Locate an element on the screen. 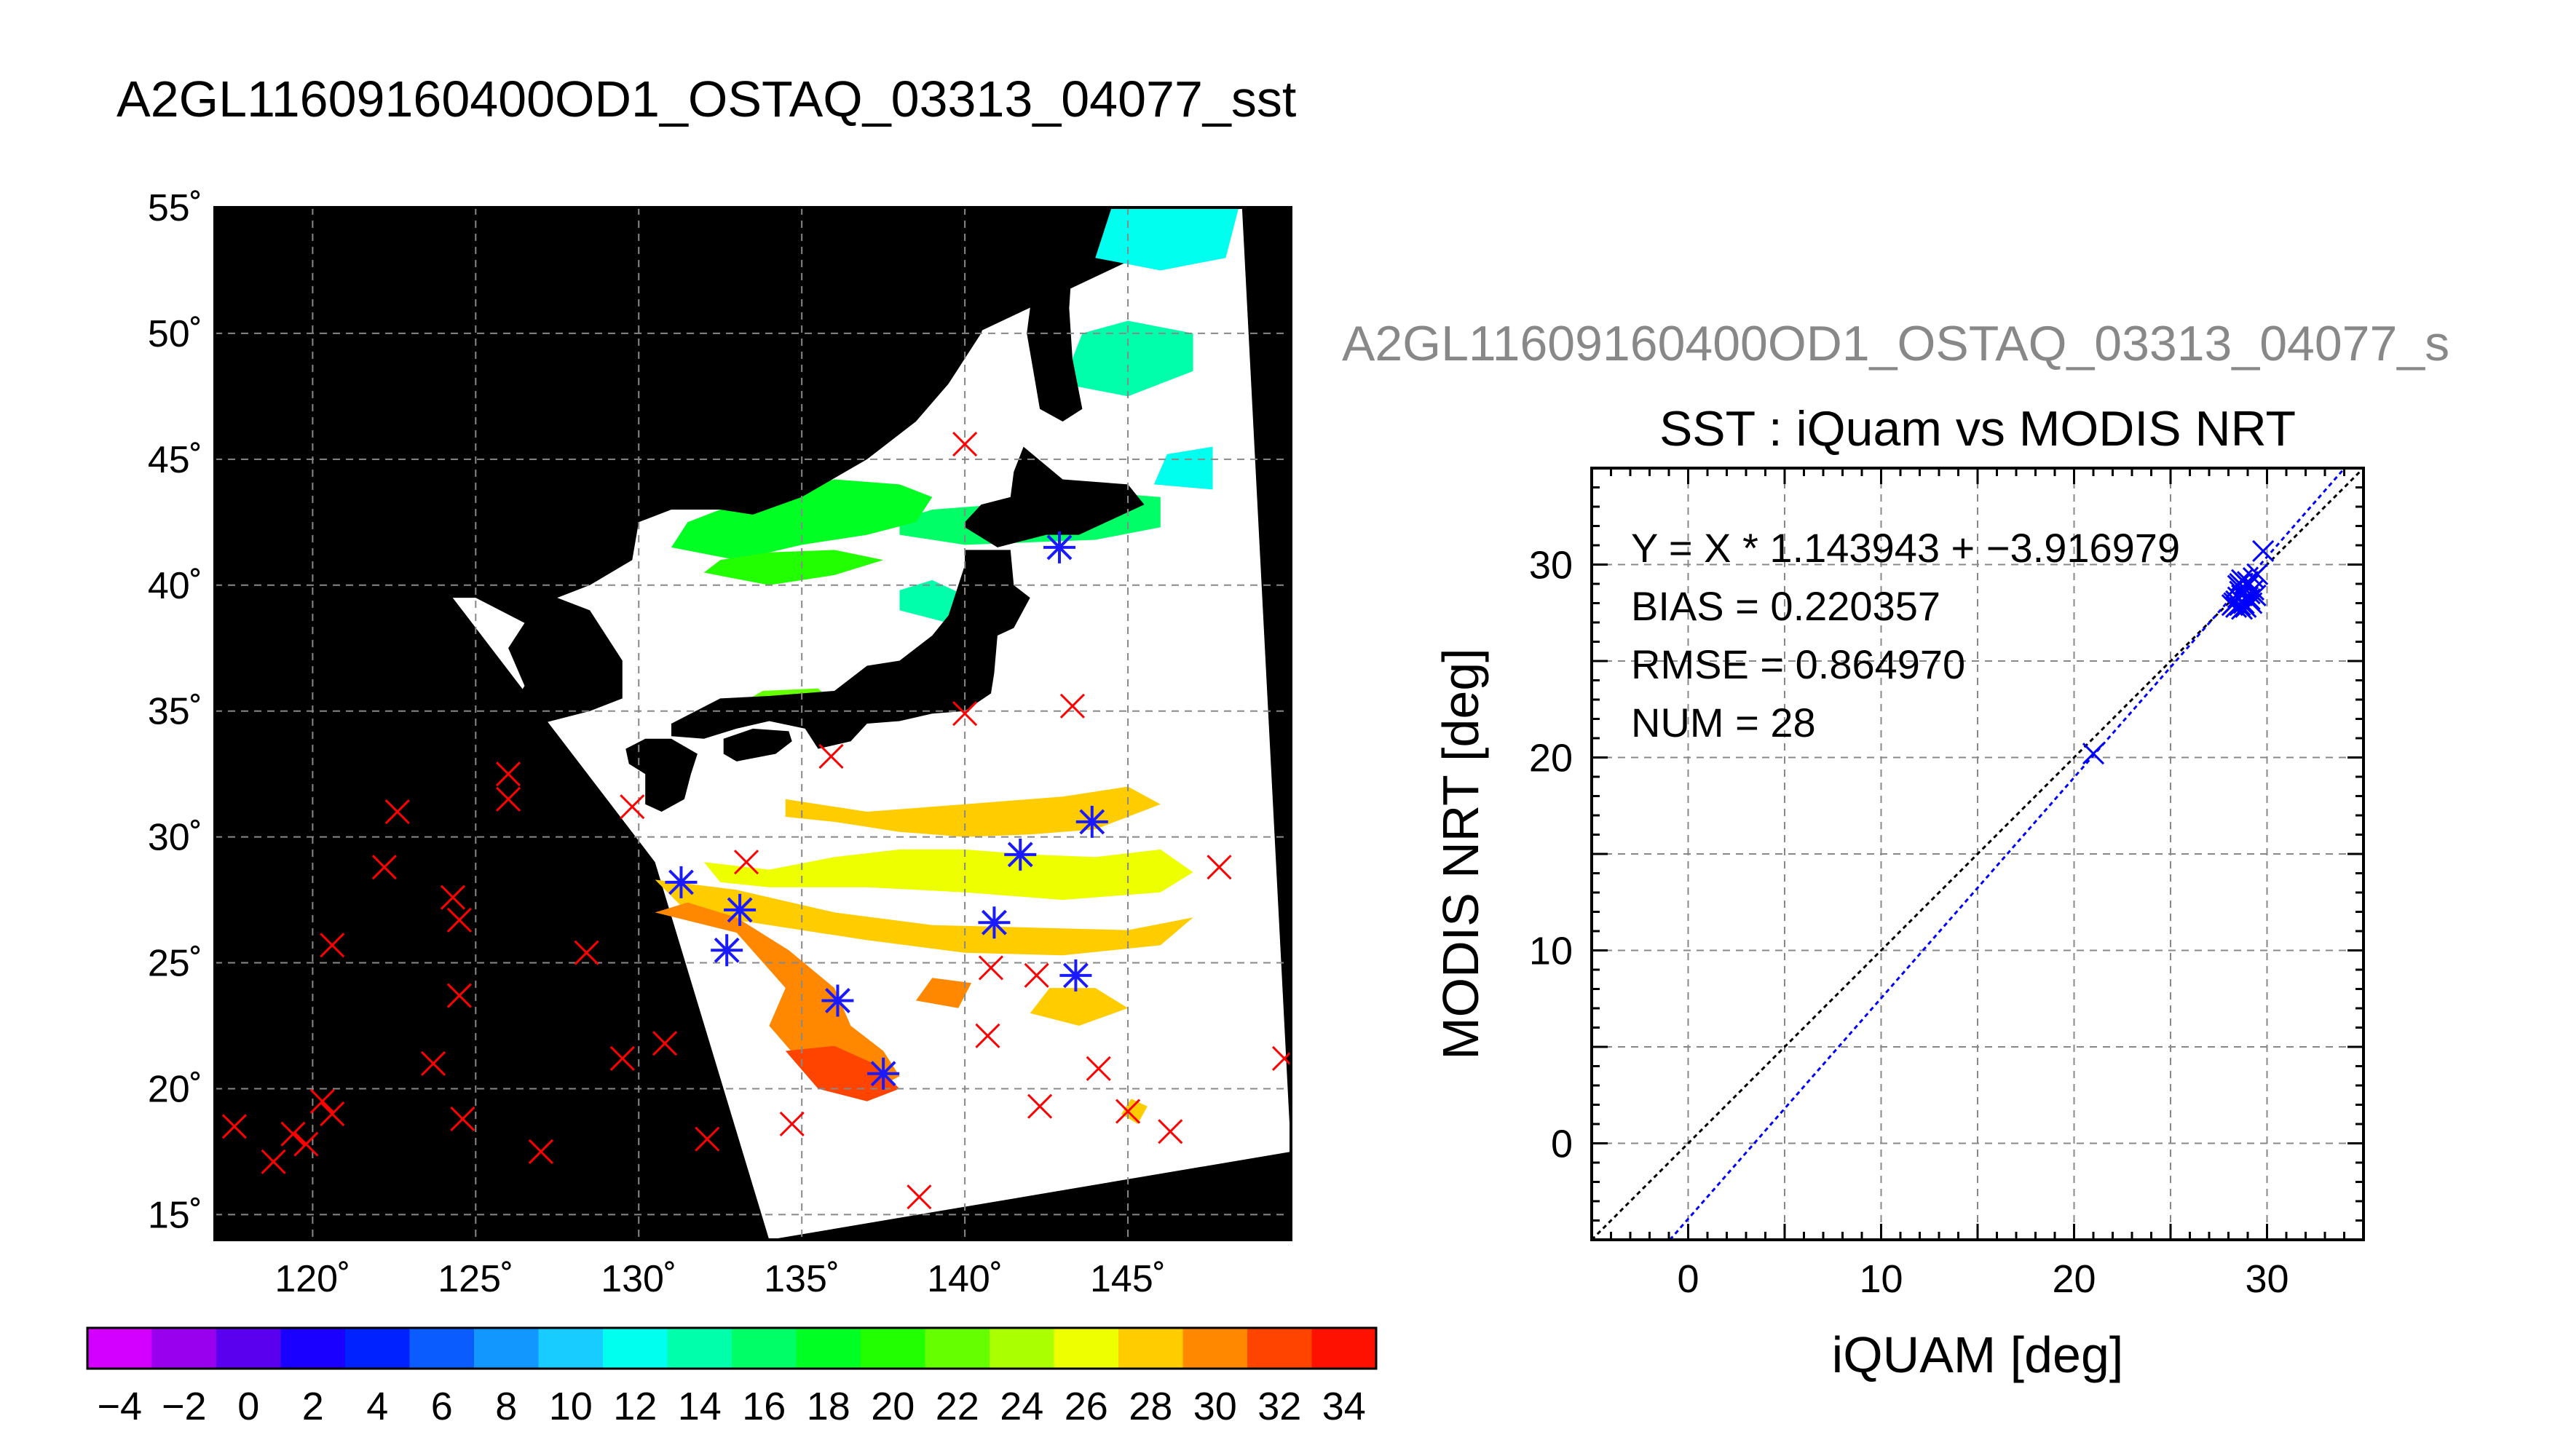  scatter-y-tick-label: 10 is located at coordinates (1551, 951).